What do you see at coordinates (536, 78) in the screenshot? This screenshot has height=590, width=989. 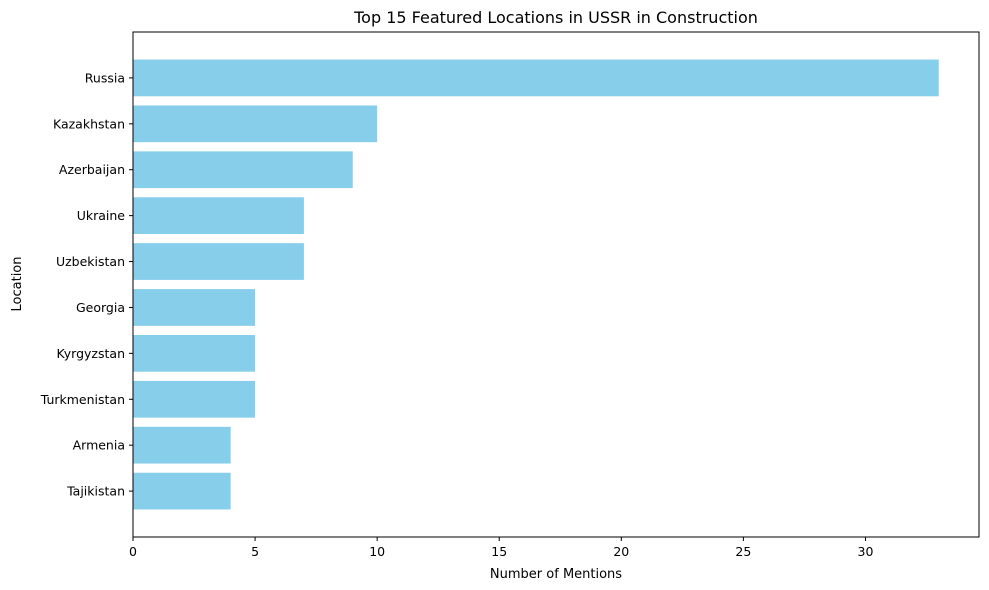 I see `bar-russia` at bounding box center [536, 78].